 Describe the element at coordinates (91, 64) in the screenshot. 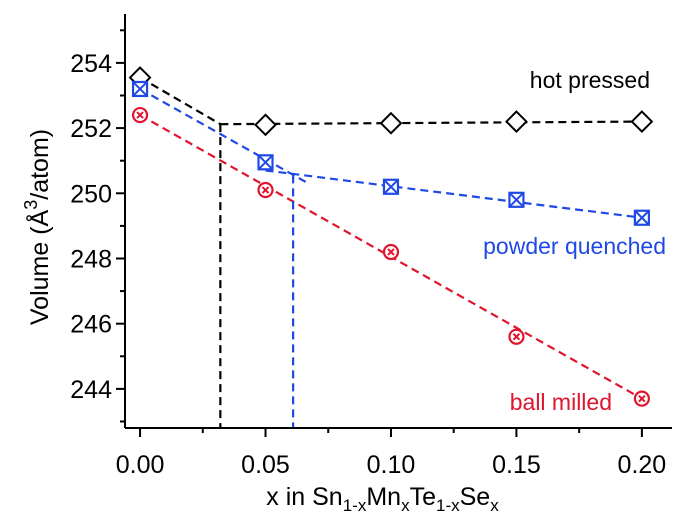

I see `y-tick-label: 254` at that location.